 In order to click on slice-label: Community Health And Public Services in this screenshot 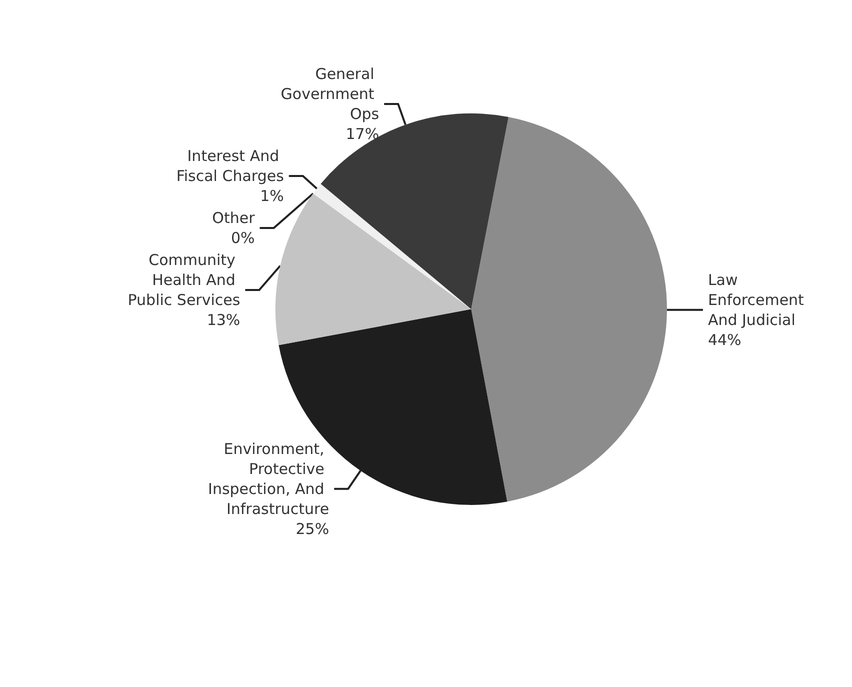, I will do `click(184, 279)`.